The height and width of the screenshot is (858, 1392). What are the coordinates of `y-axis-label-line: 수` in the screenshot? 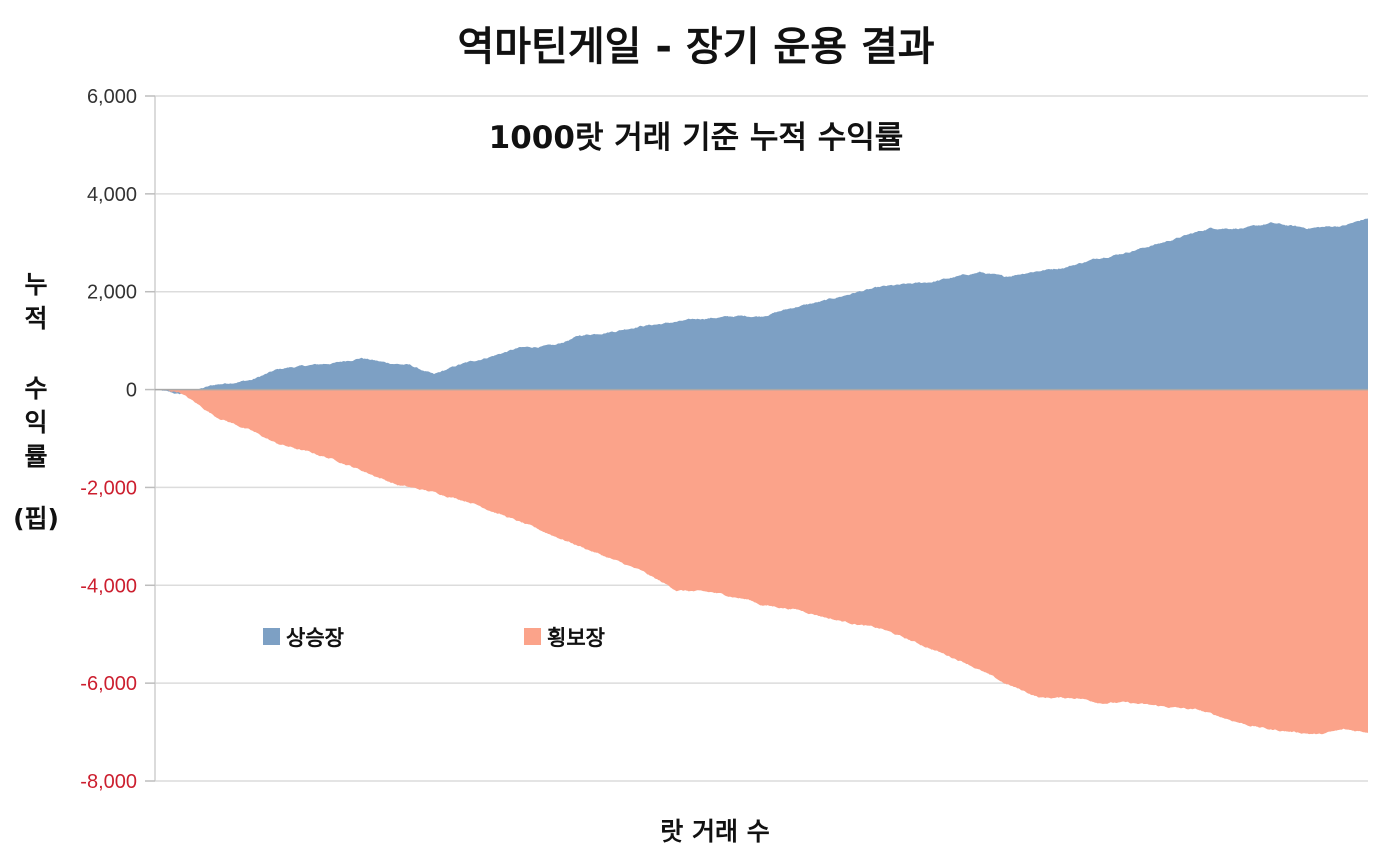 It's located at (36, 388).